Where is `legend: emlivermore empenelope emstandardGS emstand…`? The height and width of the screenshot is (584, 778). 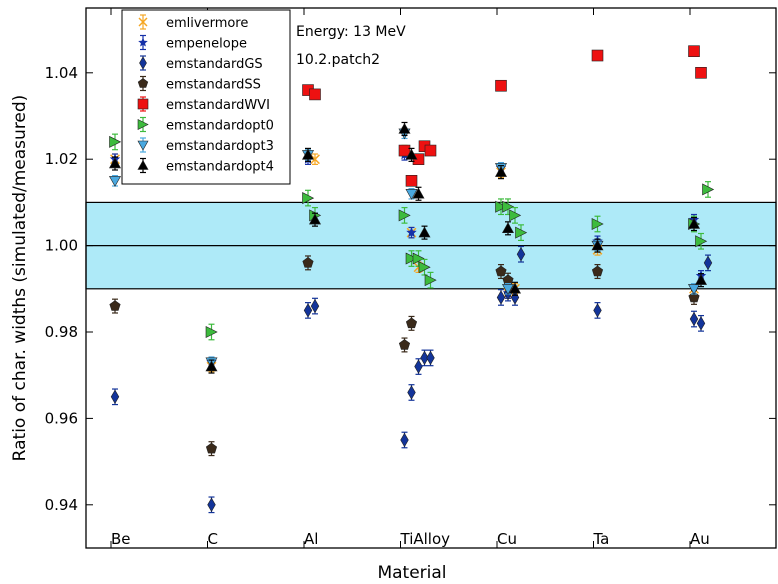 legend: emlivermore empenelope emstandardGS emstand… is located at coordinates (206, 97).